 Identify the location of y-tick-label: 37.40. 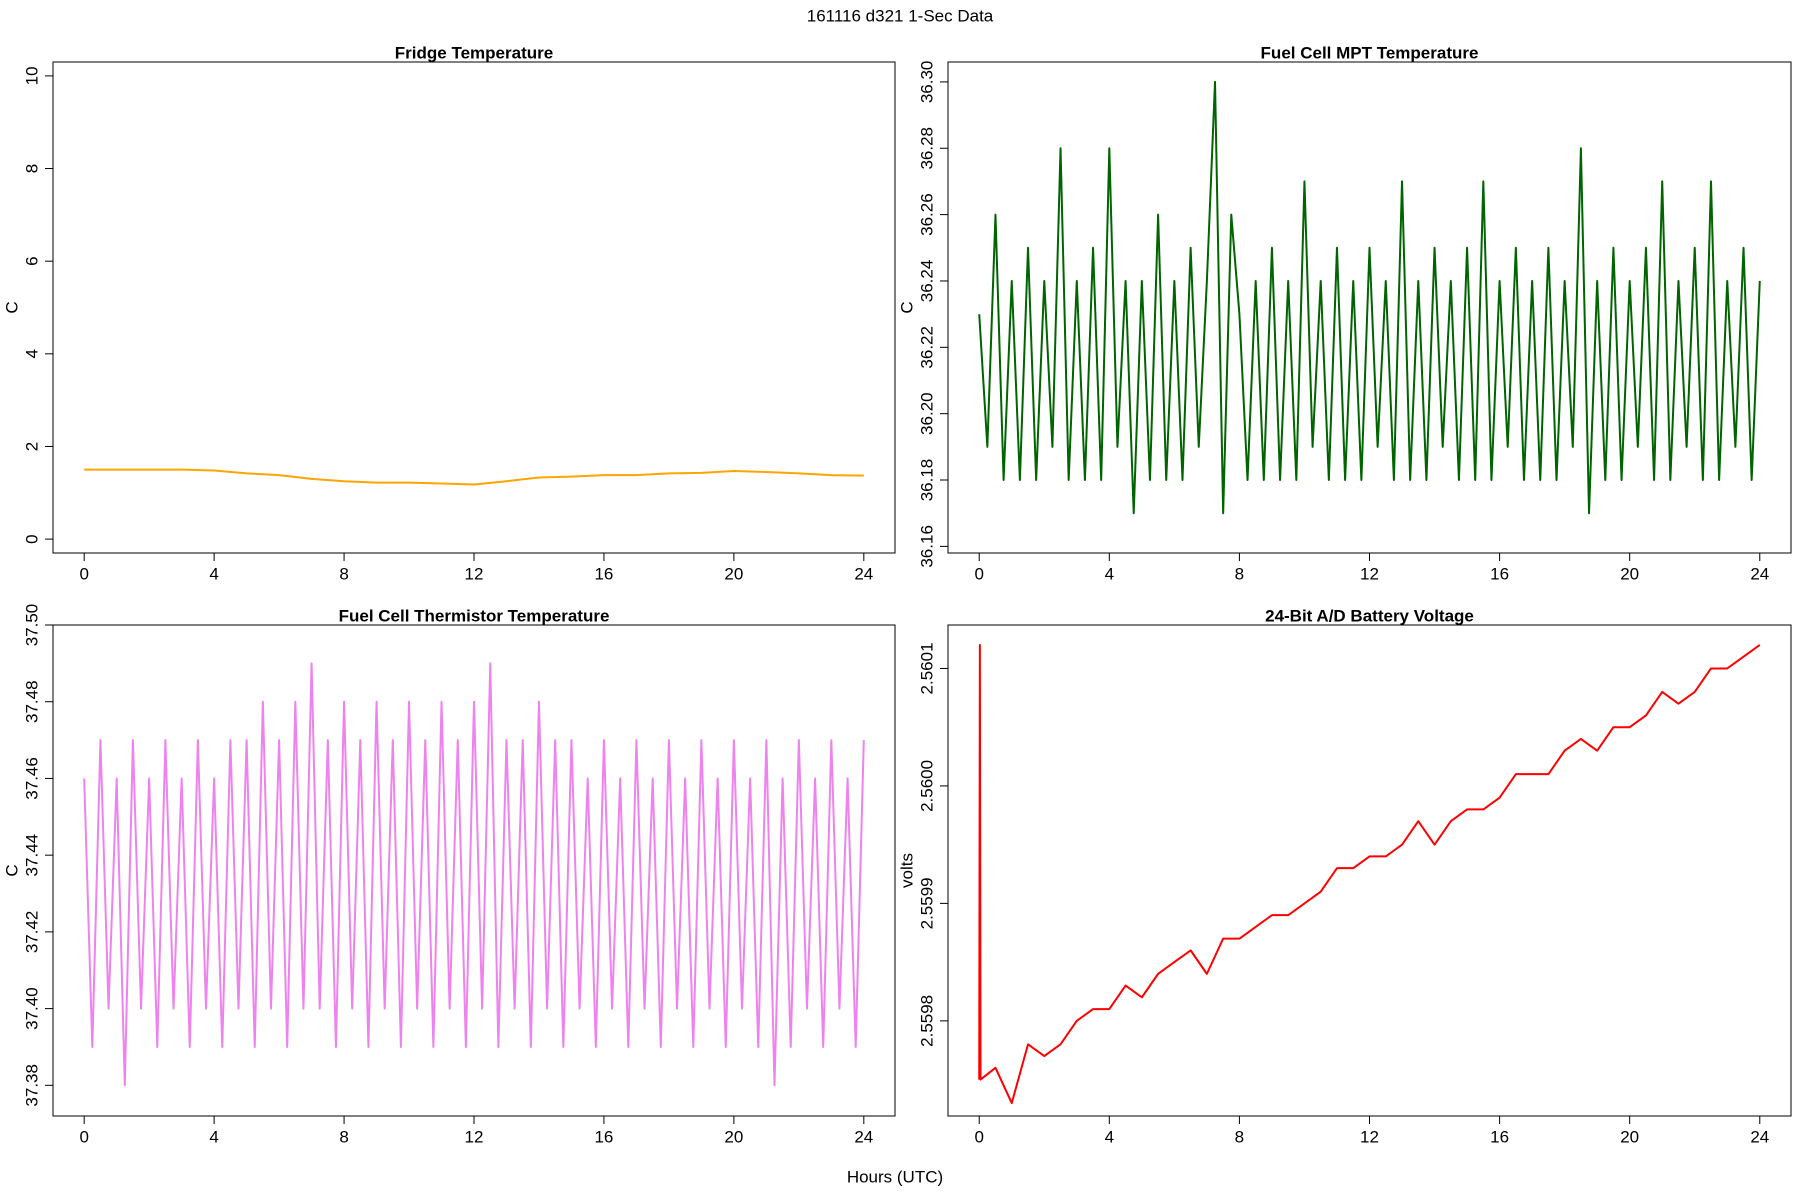
(31, 1008).